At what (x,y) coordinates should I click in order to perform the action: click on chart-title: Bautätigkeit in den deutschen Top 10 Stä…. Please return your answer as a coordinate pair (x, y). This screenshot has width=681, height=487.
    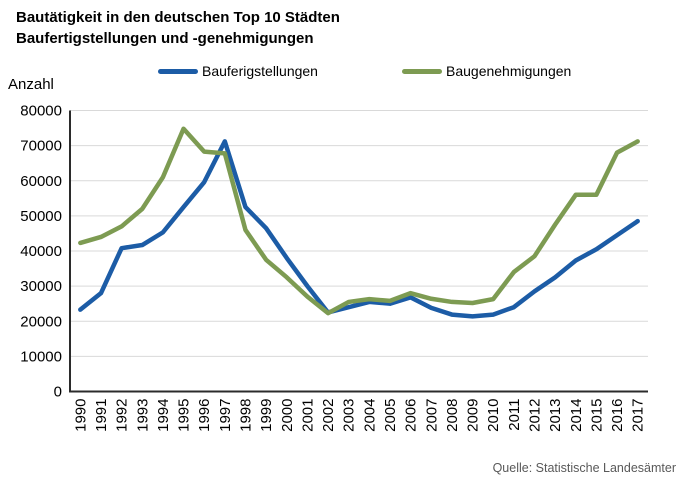
    Looking at the image, I should click on (178, 28).